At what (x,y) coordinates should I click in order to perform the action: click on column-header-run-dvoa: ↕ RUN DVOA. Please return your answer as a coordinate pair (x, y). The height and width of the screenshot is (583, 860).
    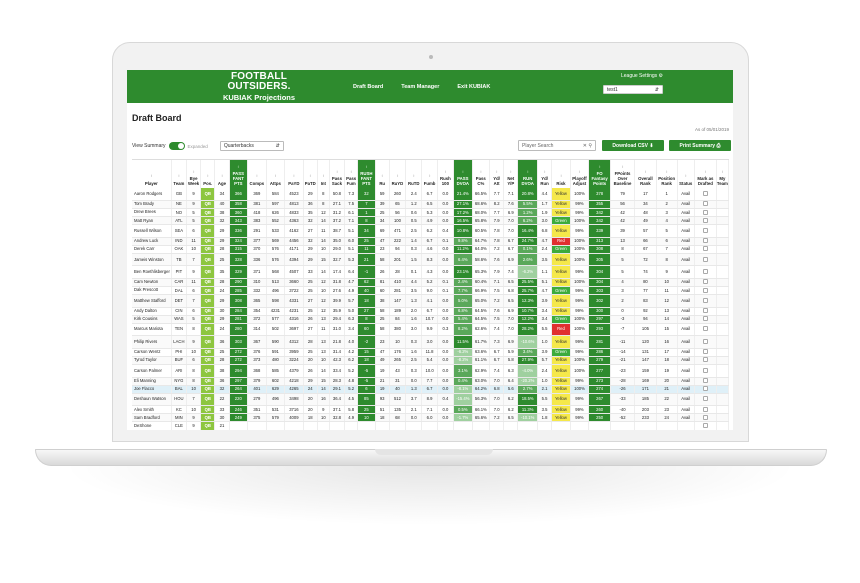
    Looking at the image, I should click on (527, 174).